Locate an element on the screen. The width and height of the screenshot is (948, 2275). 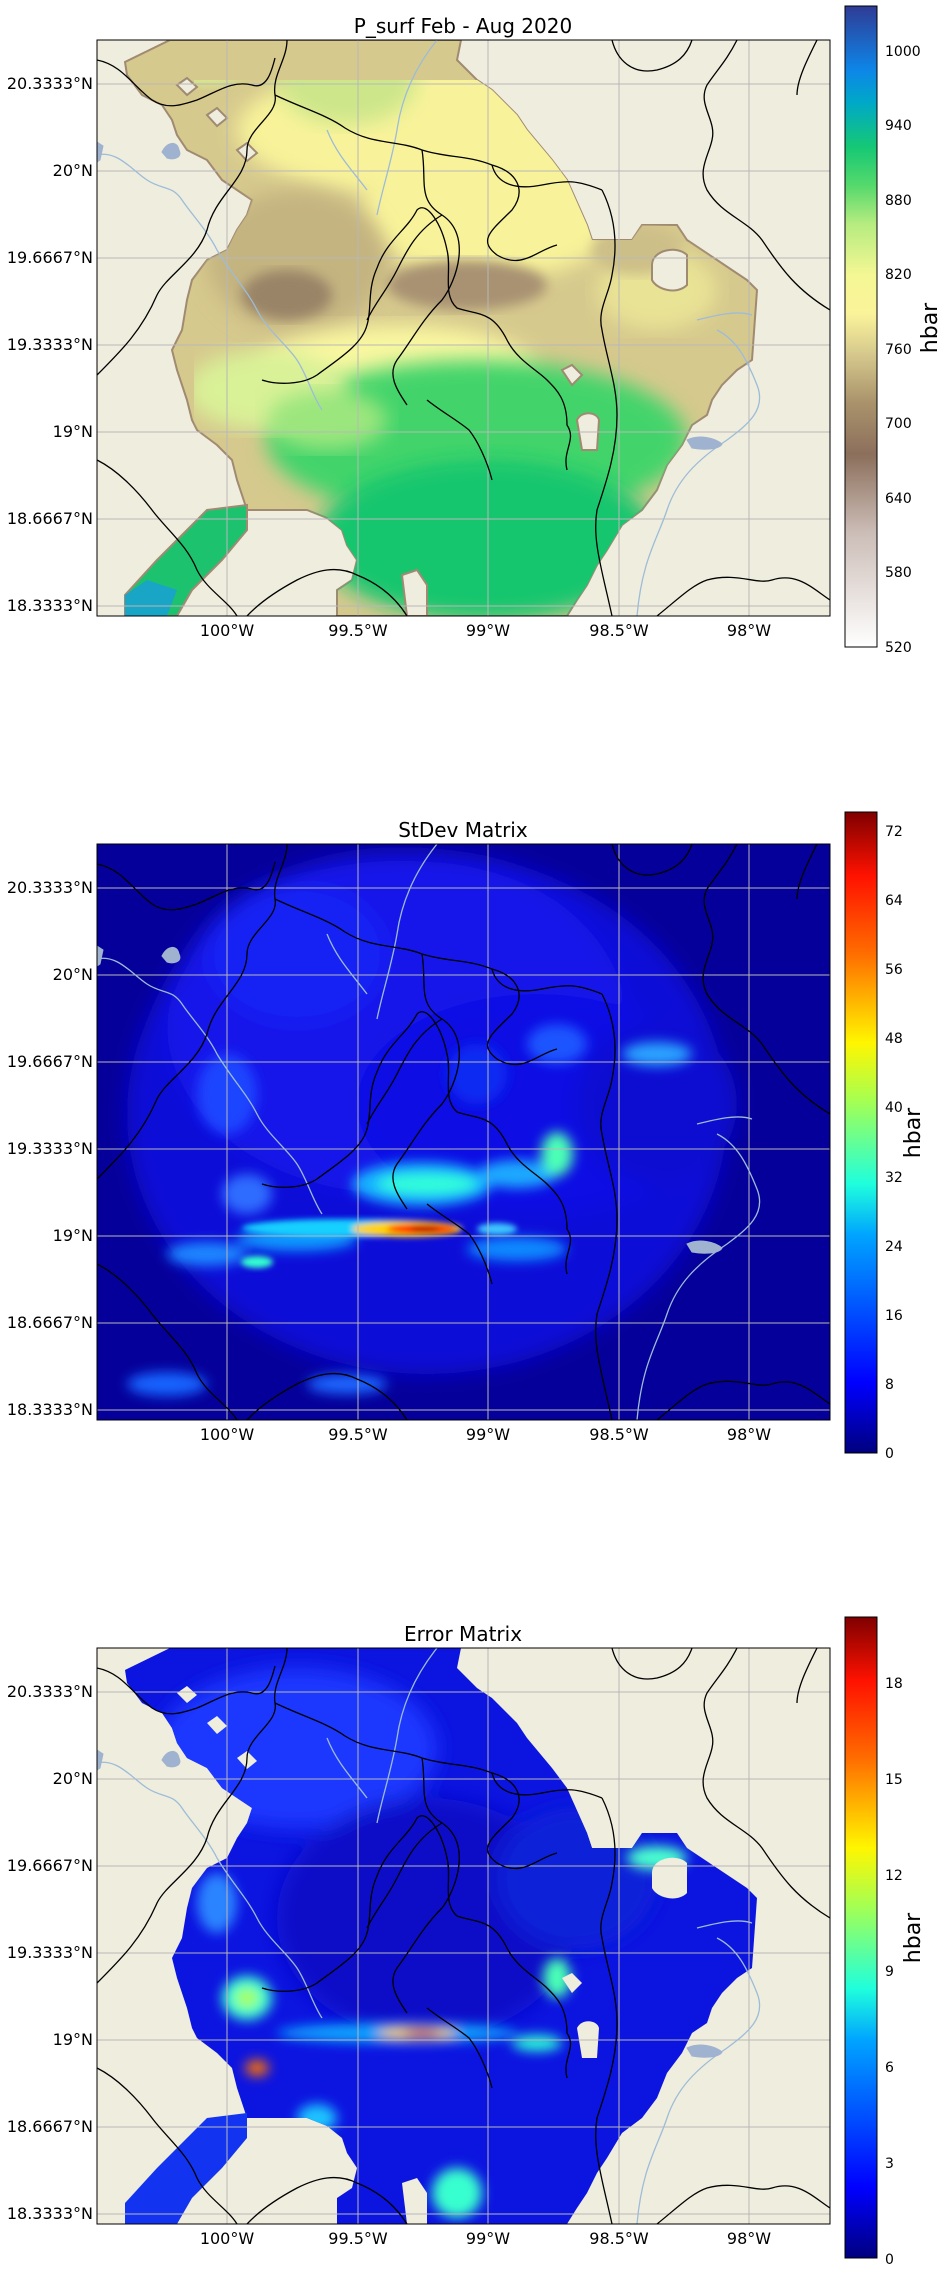
colorbar-tick: 12 is located at coordinates (894, 1876).